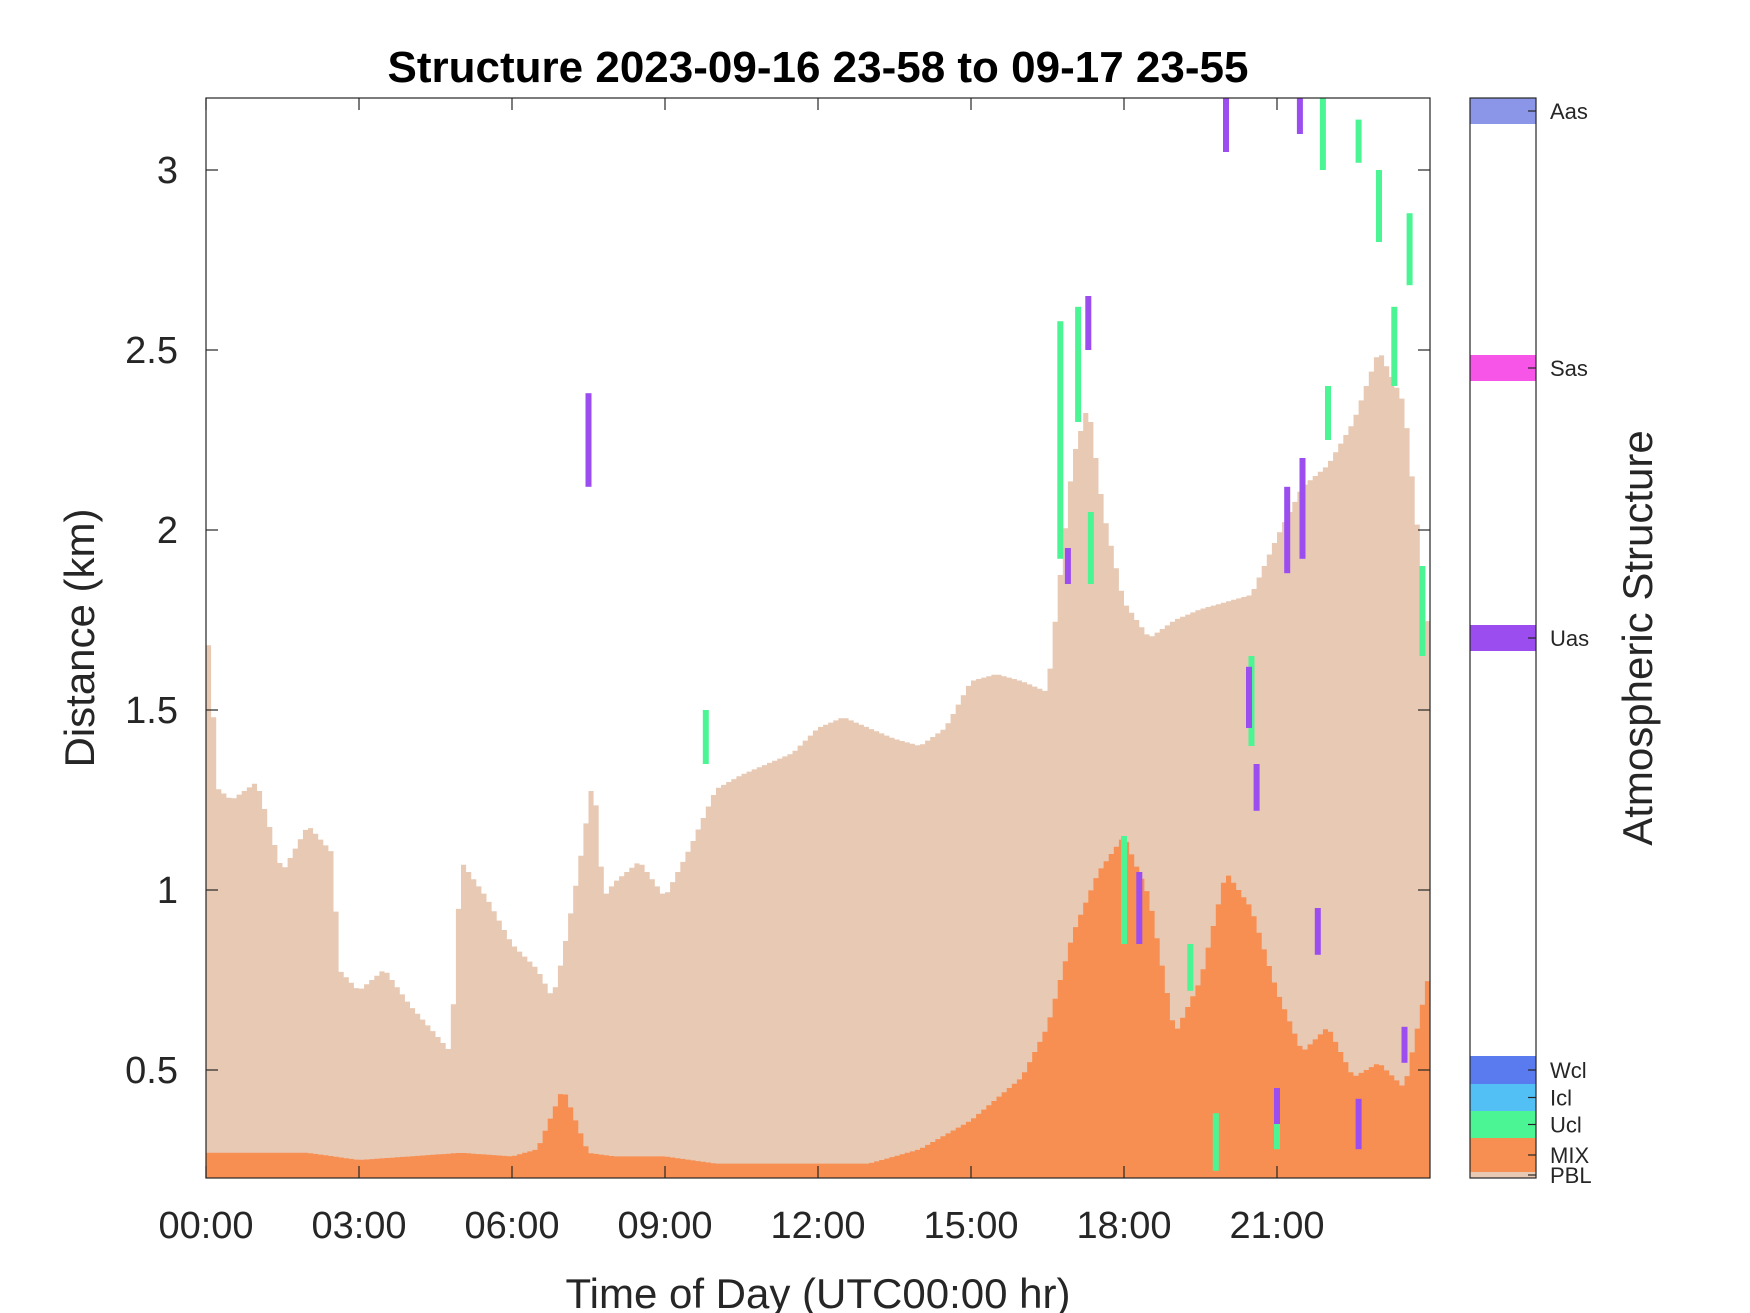  What do you see at coordinates (1503, 1097) in the screenshot?
I see `colorbar-swatch-icl` at bounding box center [1503, 1097].